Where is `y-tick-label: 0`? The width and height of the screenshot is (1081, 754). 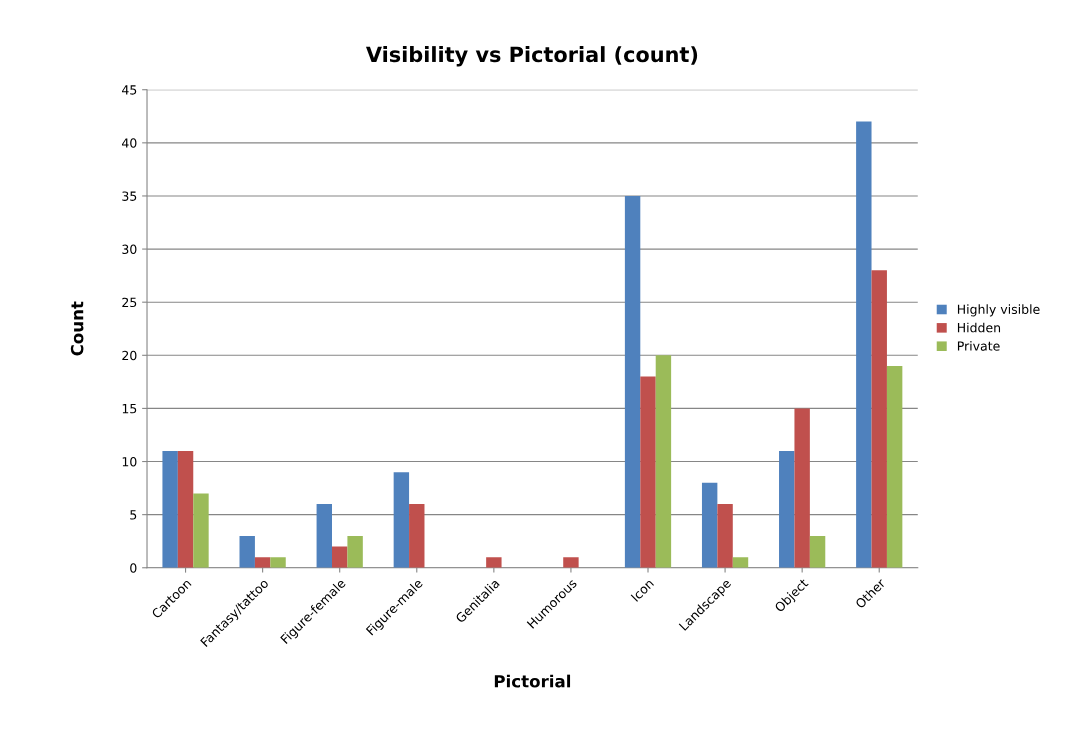
y-tick-label: 0 is located at coordinates (133, 568).